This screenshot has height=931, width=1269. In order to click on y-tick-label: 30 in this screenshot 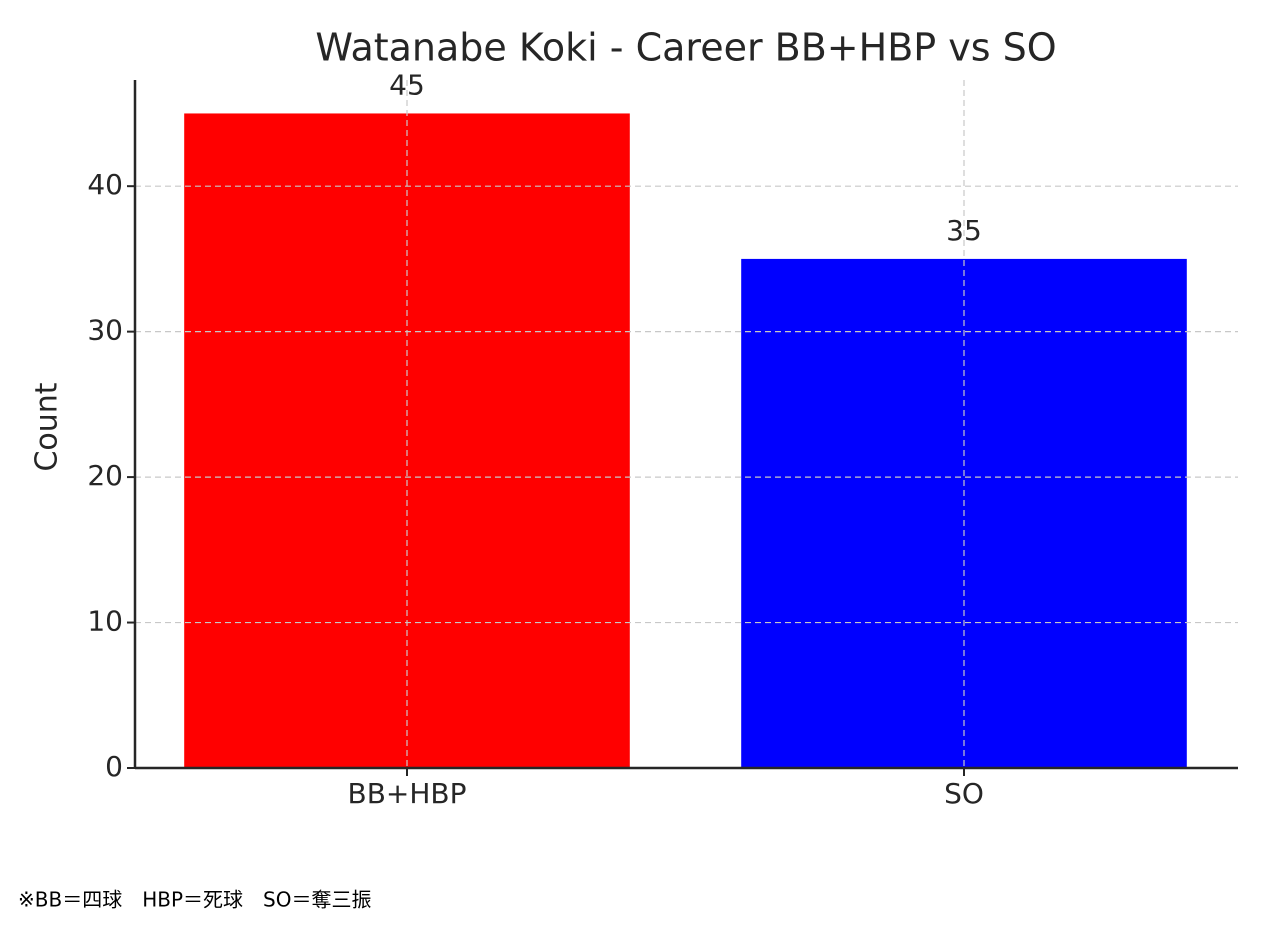, I will do `click(105, 330)`.